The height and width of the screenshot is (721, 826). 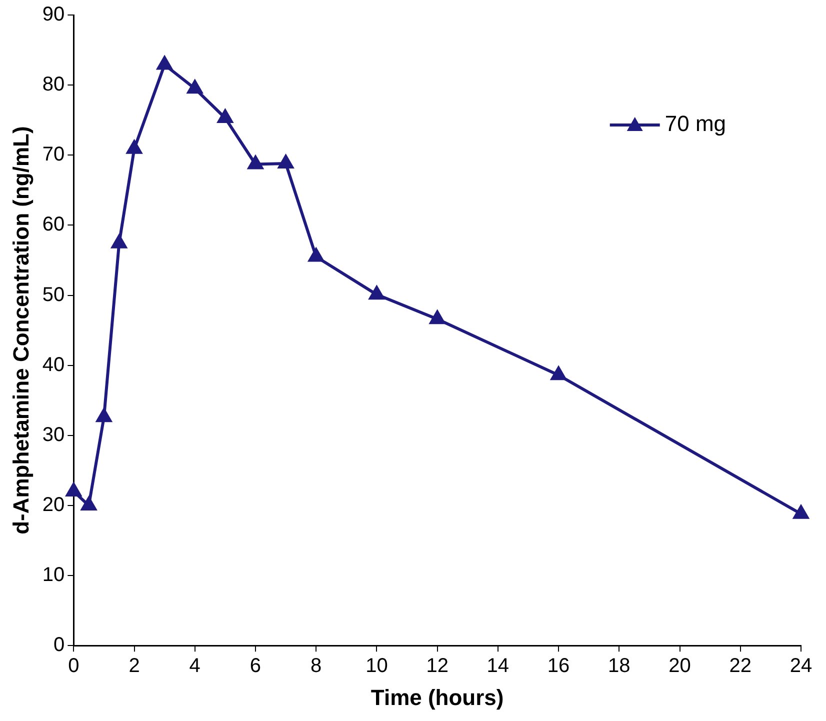 I want to click on x-tick-label: 0, so click(x=74, y=666).